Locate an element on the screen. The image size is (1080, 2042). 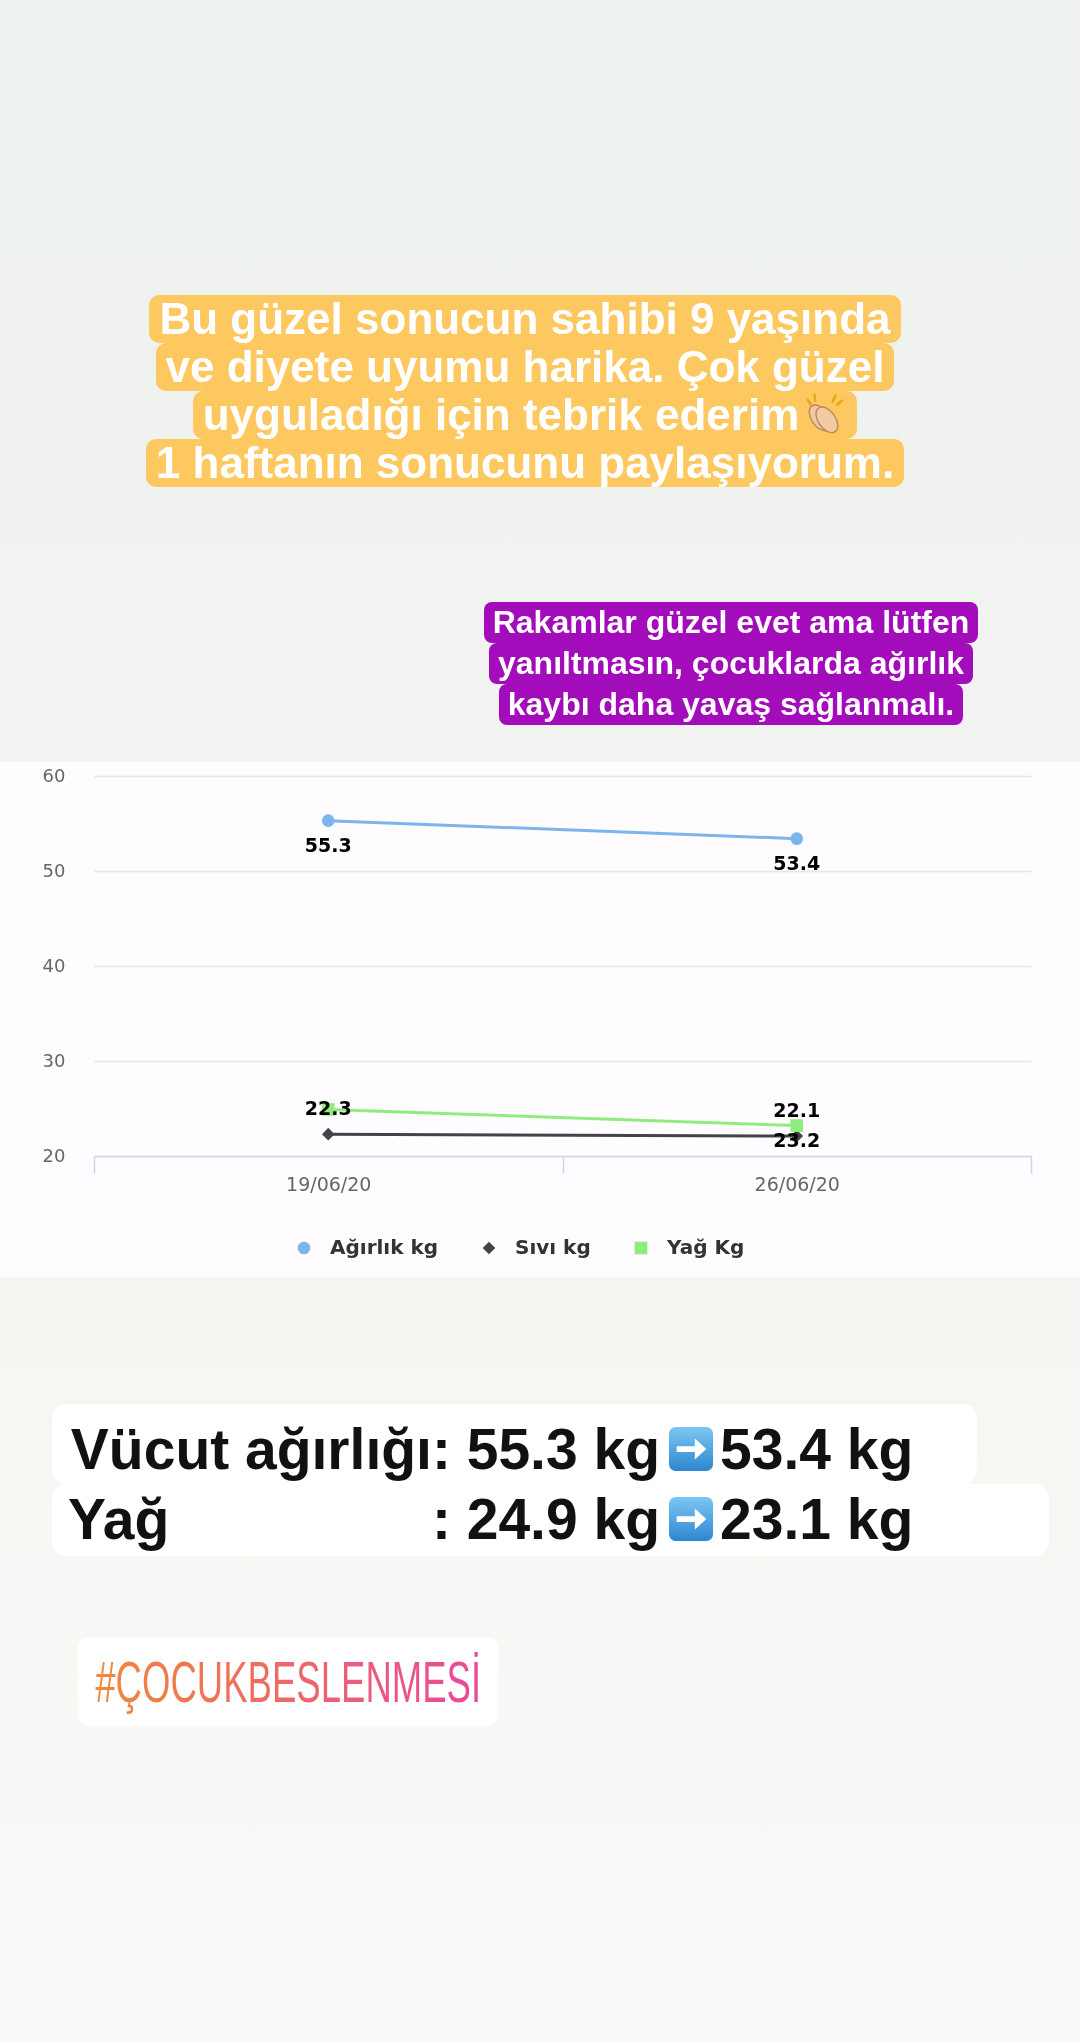
text: Yağ is located at coordinates (119, 1519).